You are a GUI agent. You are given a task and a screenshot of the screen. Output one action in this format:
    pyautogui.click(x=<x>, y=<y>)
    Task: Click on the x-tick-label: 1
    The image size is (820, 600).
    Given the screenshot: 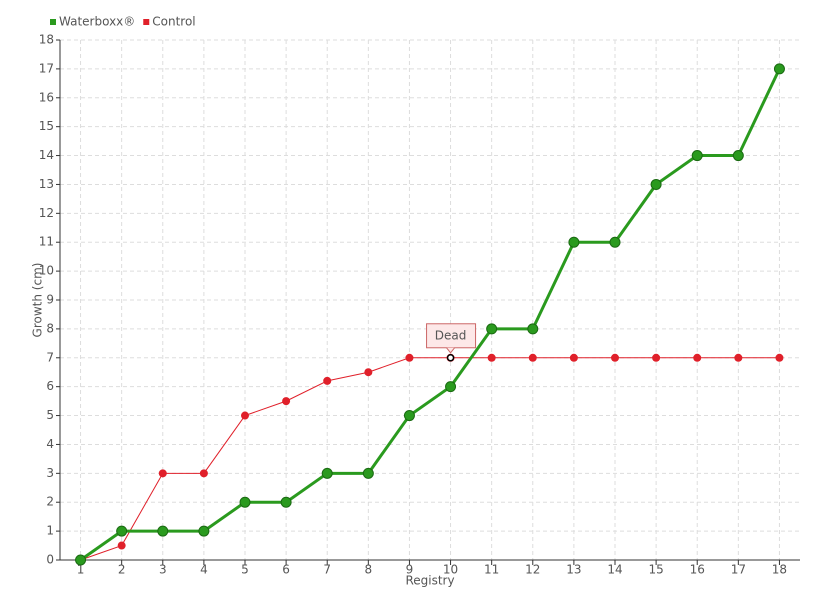 What is the action you would take?
    pyautogui.click(x=81, y=570)
    